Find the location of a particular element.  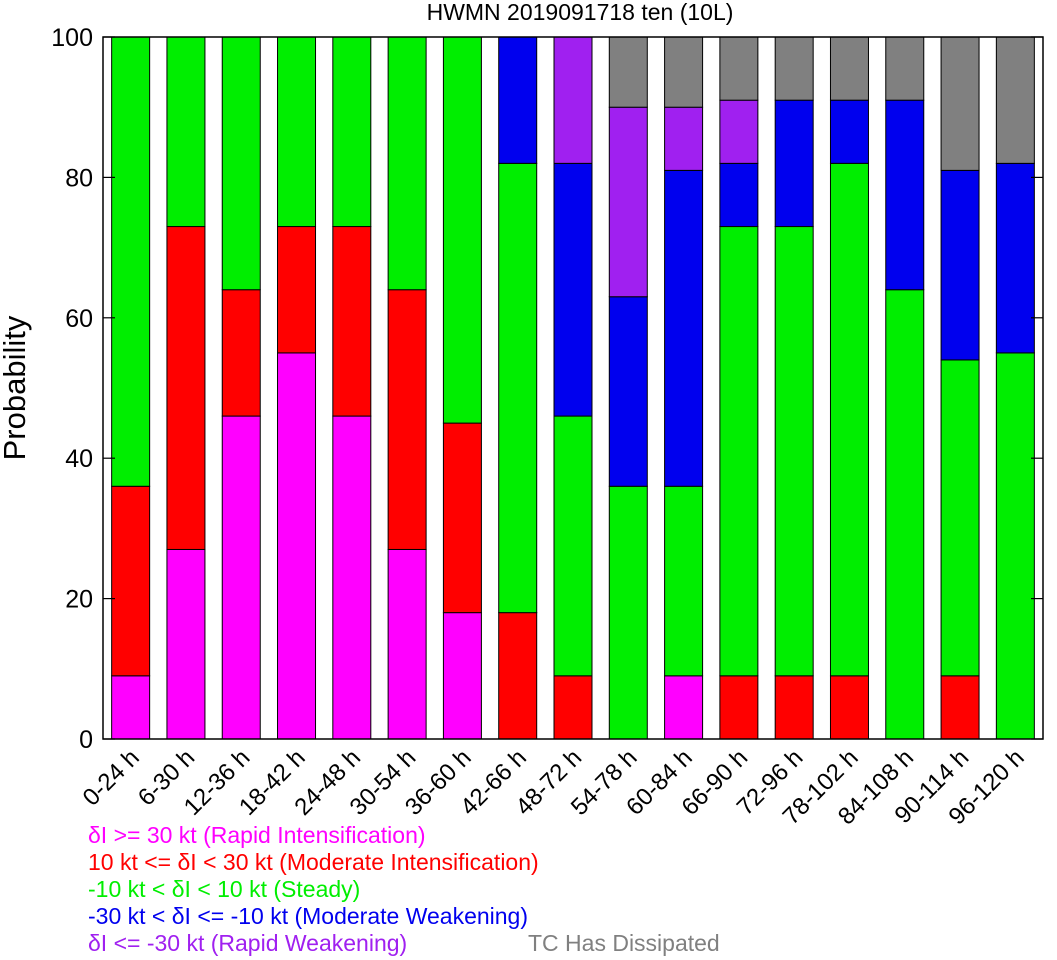

legend-steady: -10 kt < δI < 10 kt (Steady) is located at coordinates (224, 889).